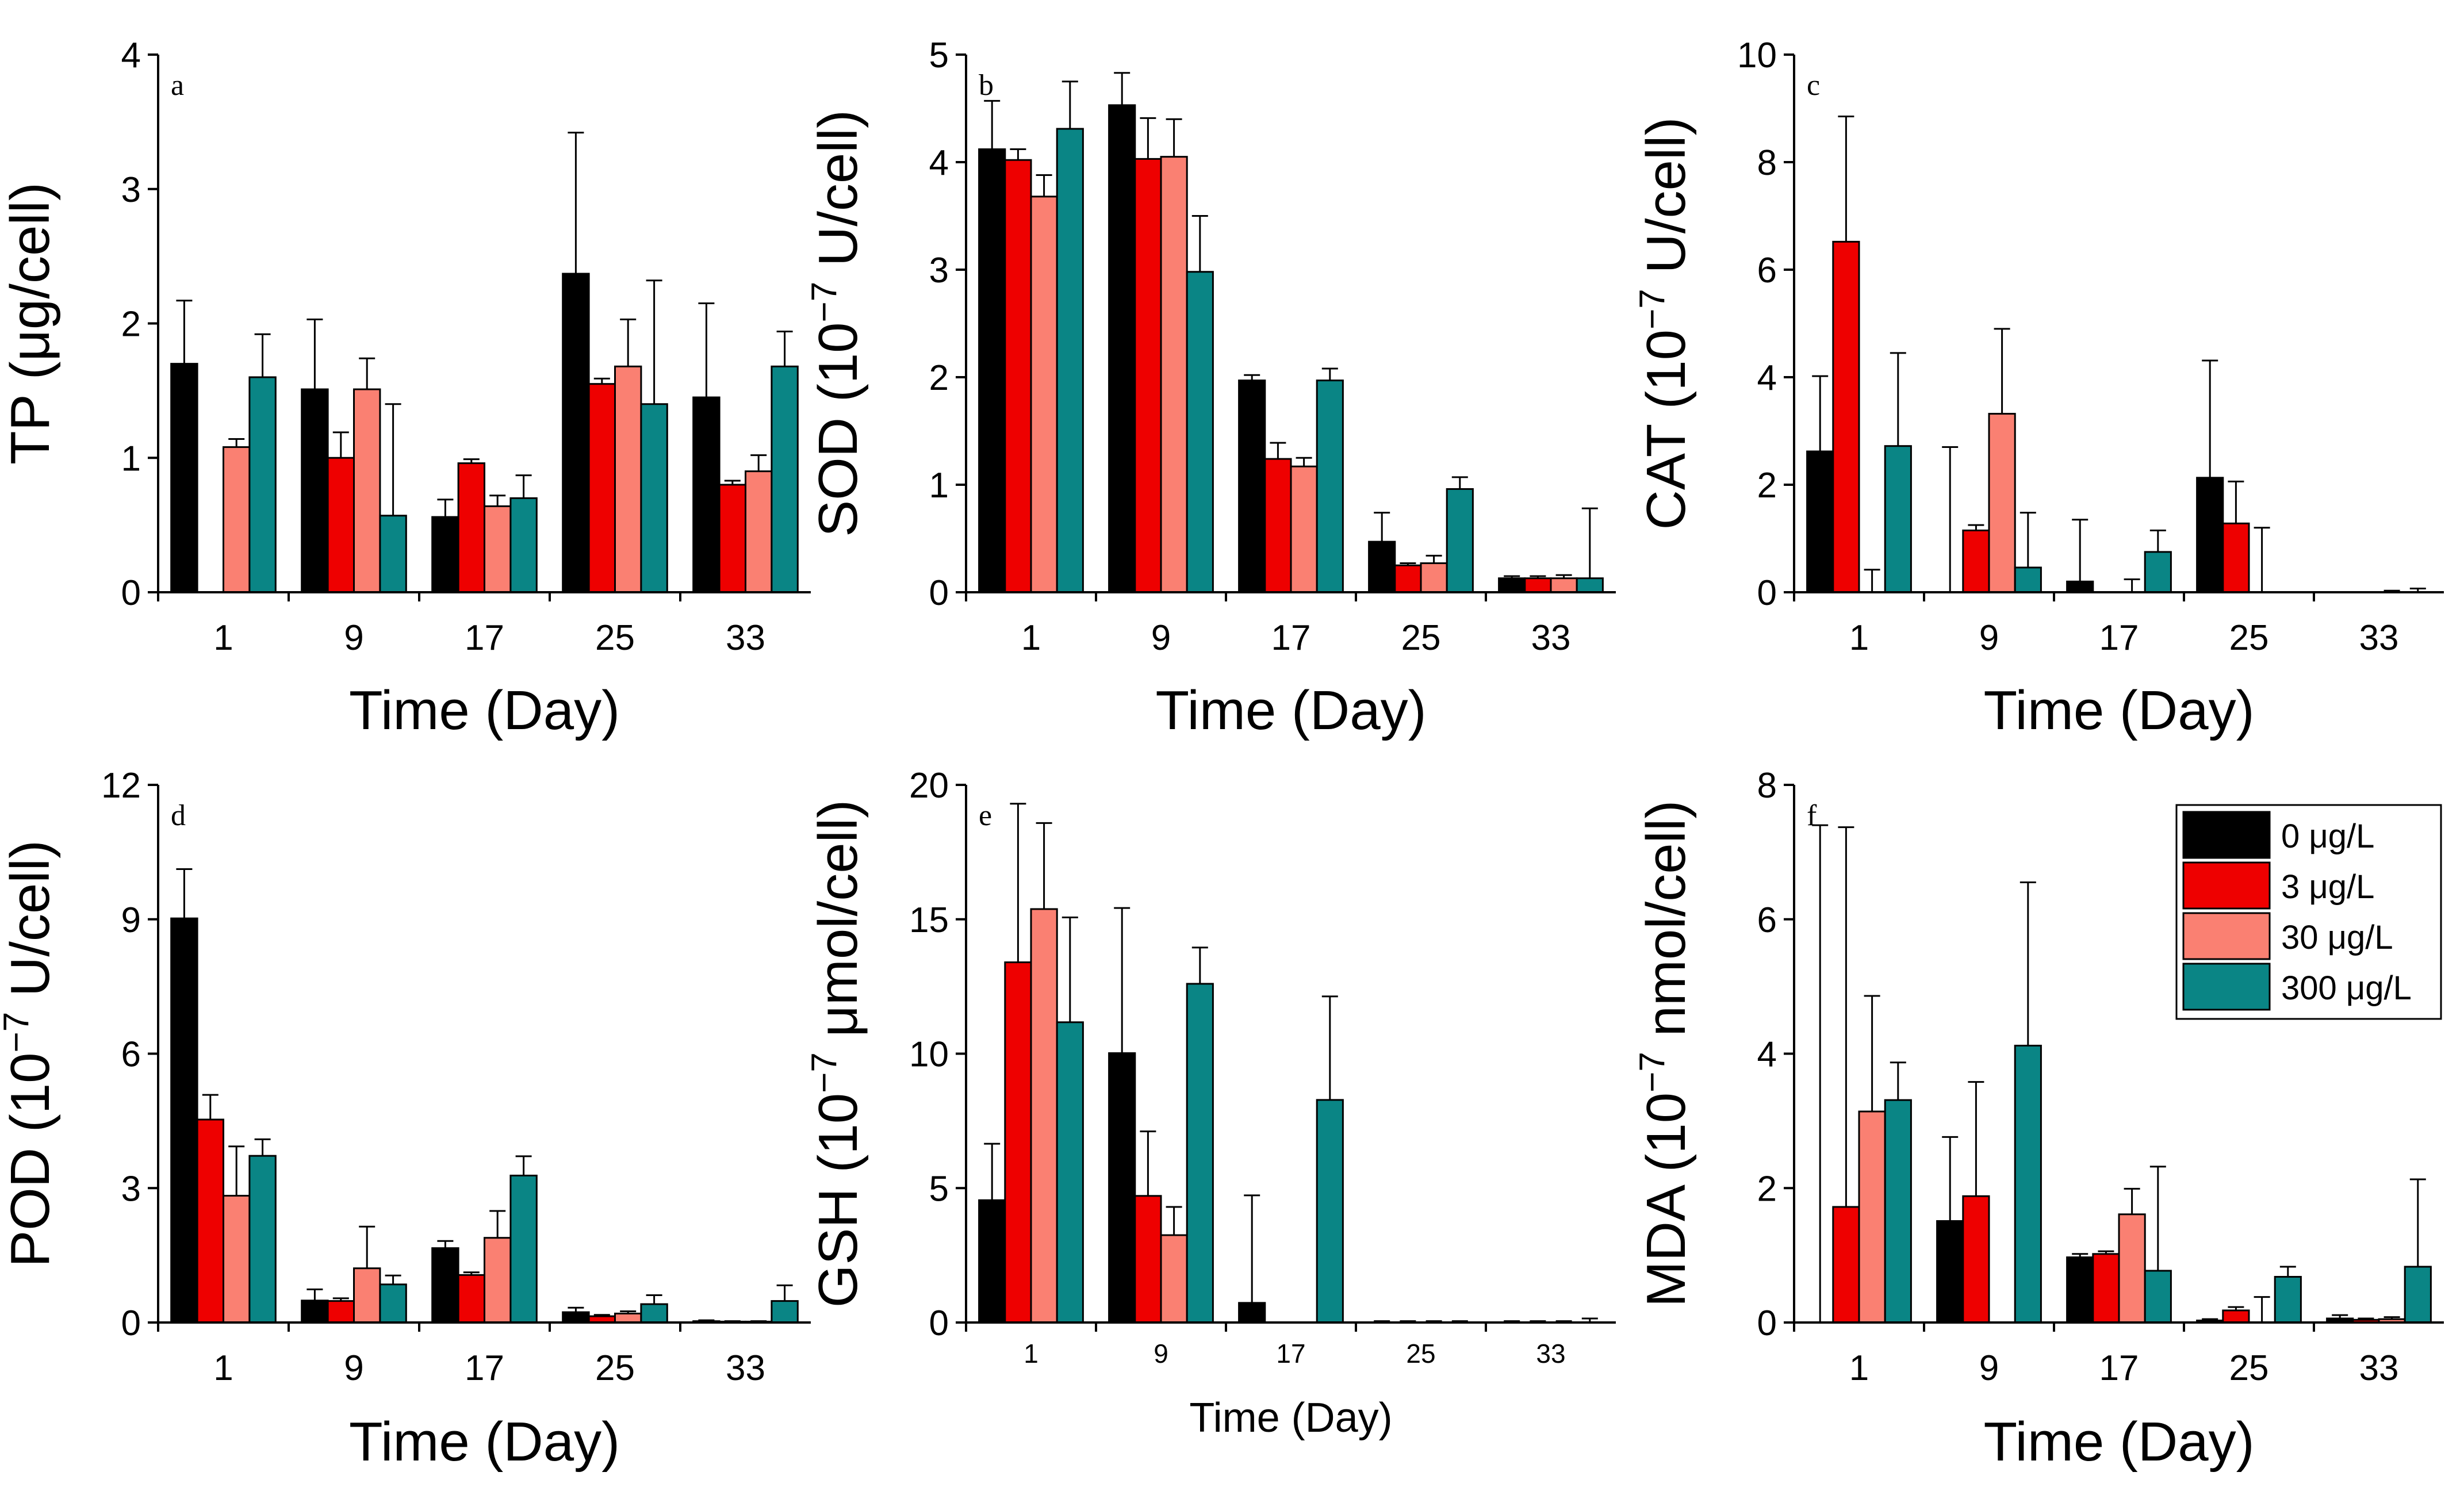 Image resolution: width=2464 pixels, height=1495 pixels. I want to click on legend-label: 0 μg/L, so click(2328, 836).